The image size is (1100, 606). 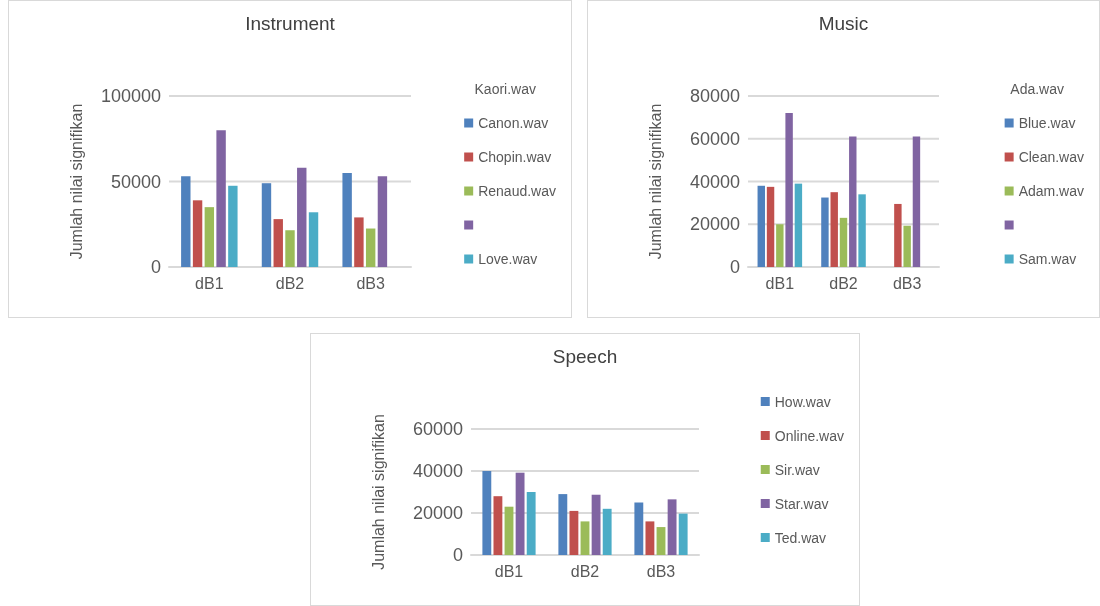 I want to click on legend-label: Canon.wav, so click(x=513, y=123).